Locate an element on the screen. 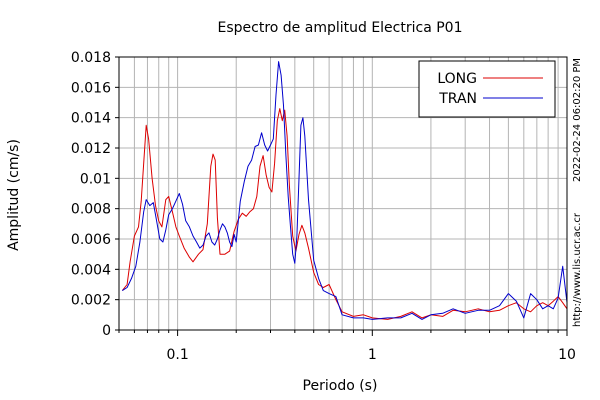  y-tick-label: 0.006 is located at coordinates (91, 240).